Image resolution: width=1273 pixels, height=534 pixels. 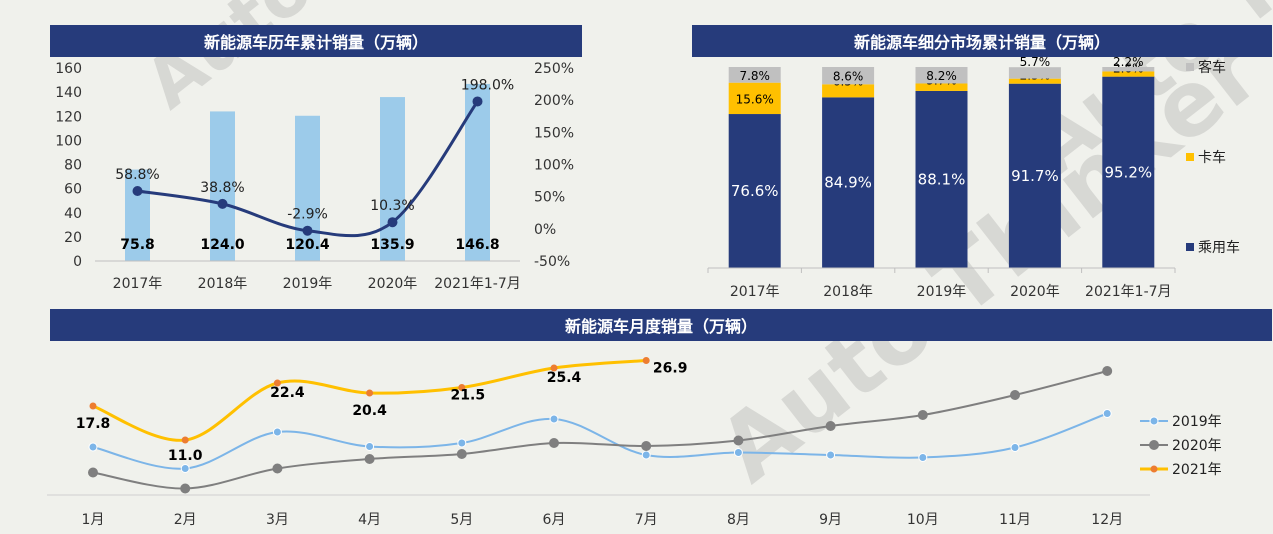 I want to click on y2-tick-label: 0%, so click(x=545, y=230).